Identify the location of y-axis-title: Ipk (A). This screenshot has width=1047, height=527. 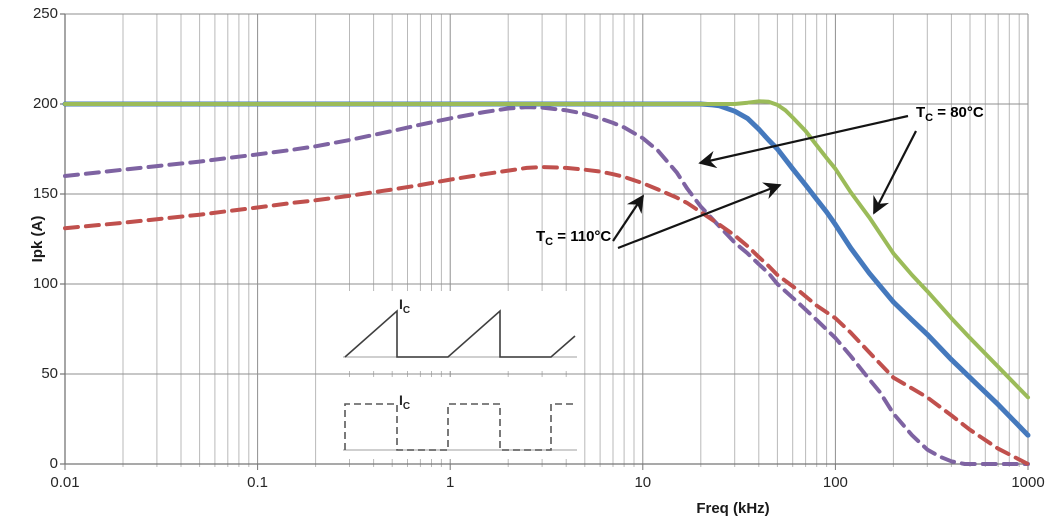
(37, 239).